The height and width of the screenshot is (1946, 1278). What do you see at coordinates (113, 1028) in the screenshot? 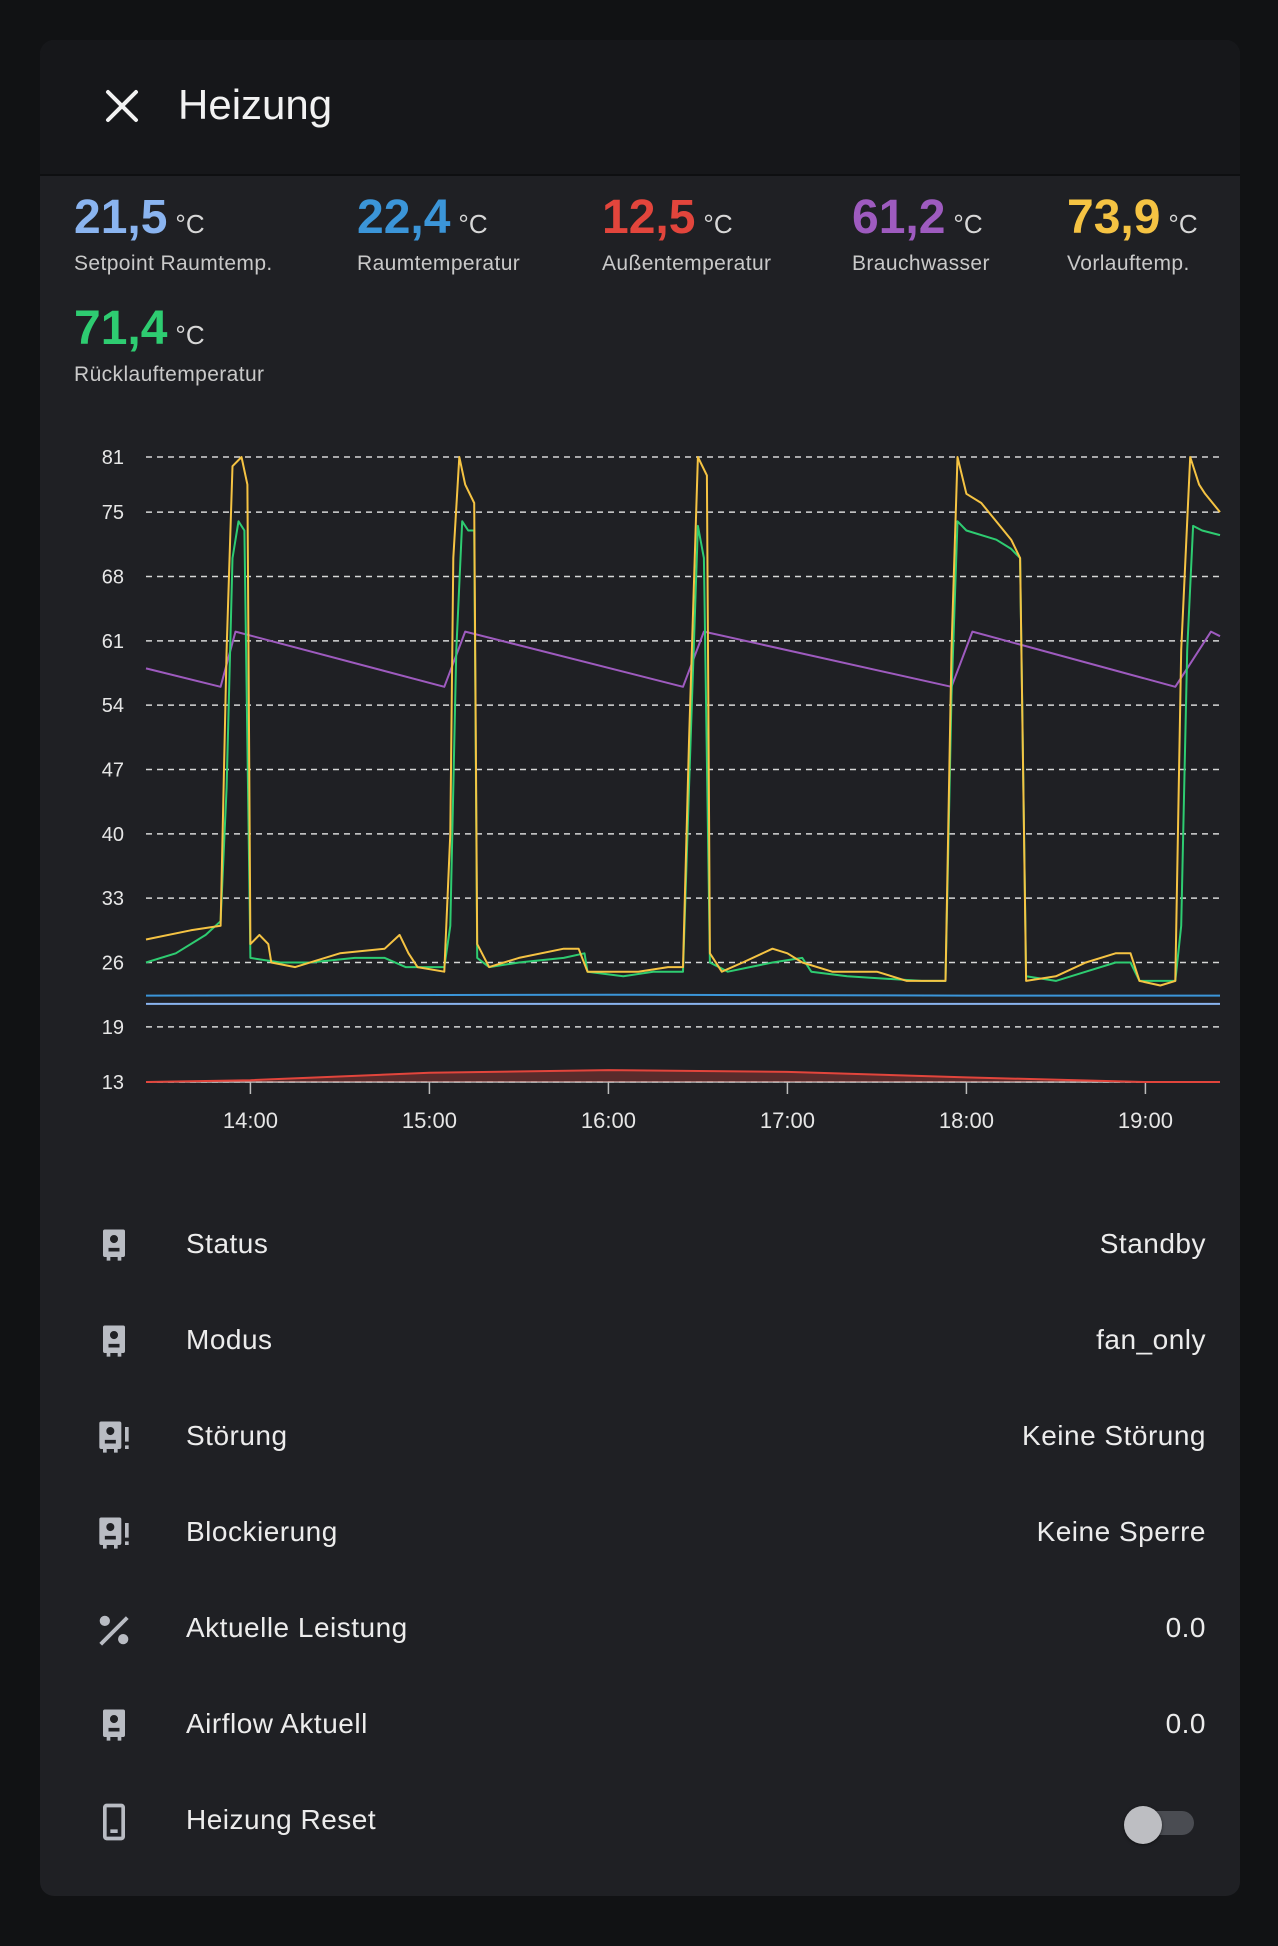
I see `y-tick-label: 19` at bounding box center [113, 1028].